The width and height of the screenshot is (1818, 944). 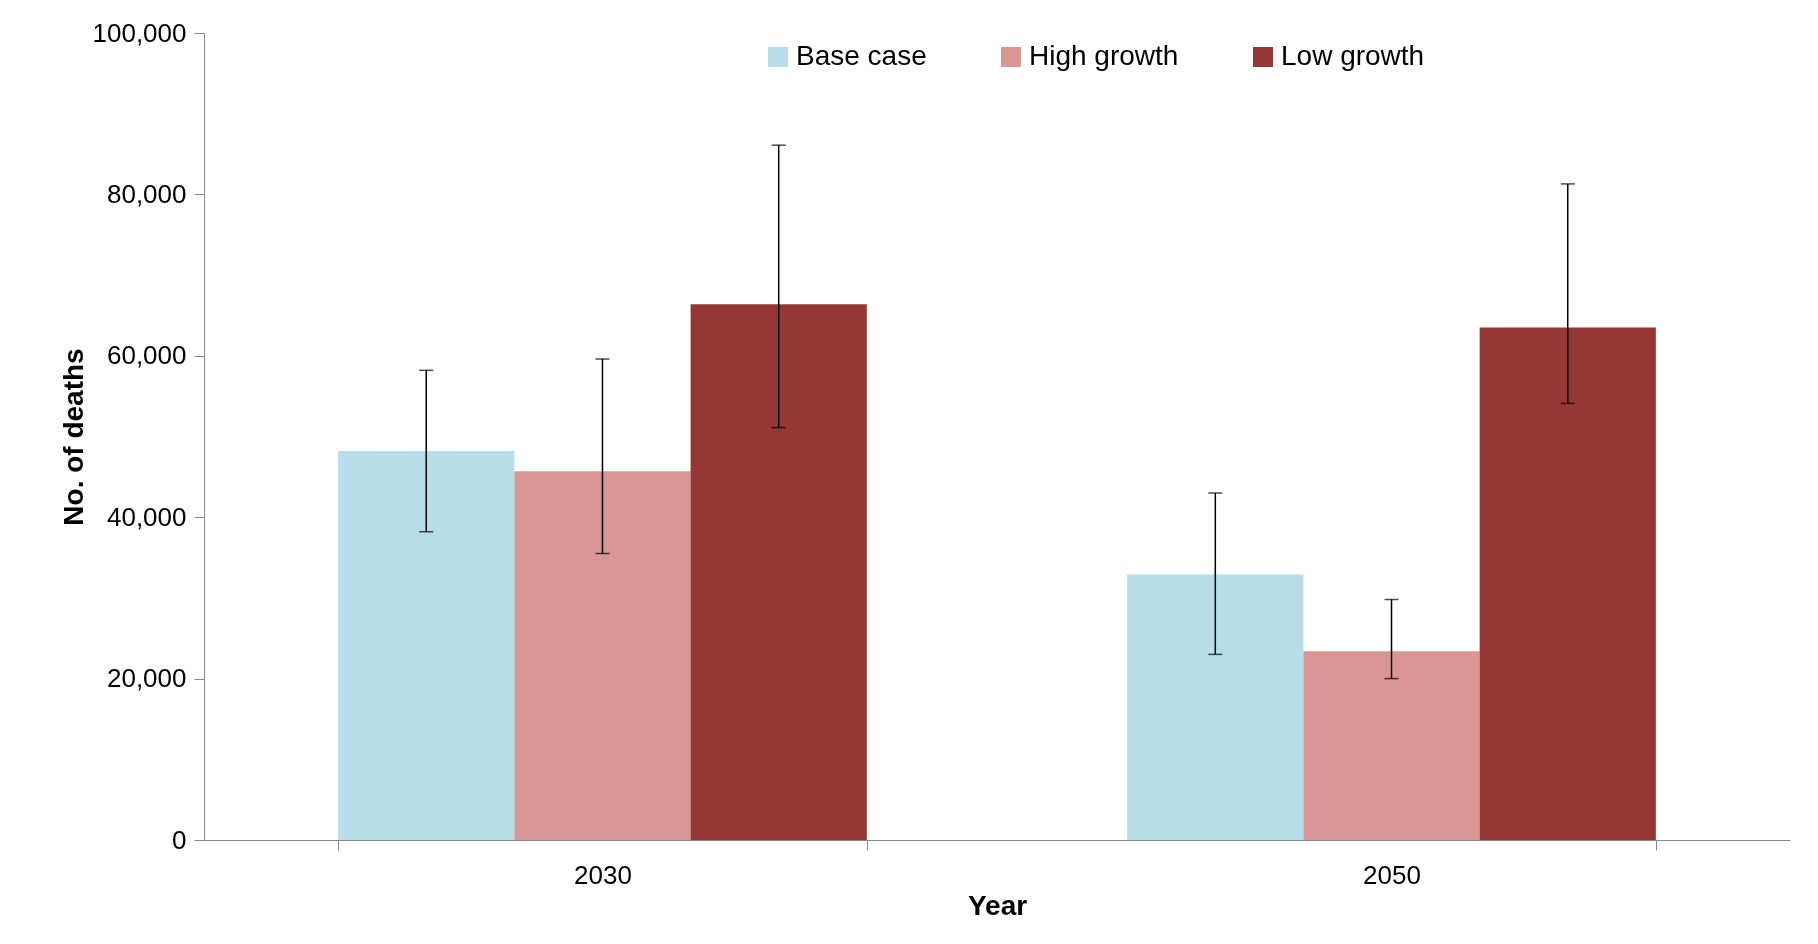 What do you see at coordinates (1353, 55) in the screenshot?
I see `legend-label: Low growth` at bounding box center [1353, 55].